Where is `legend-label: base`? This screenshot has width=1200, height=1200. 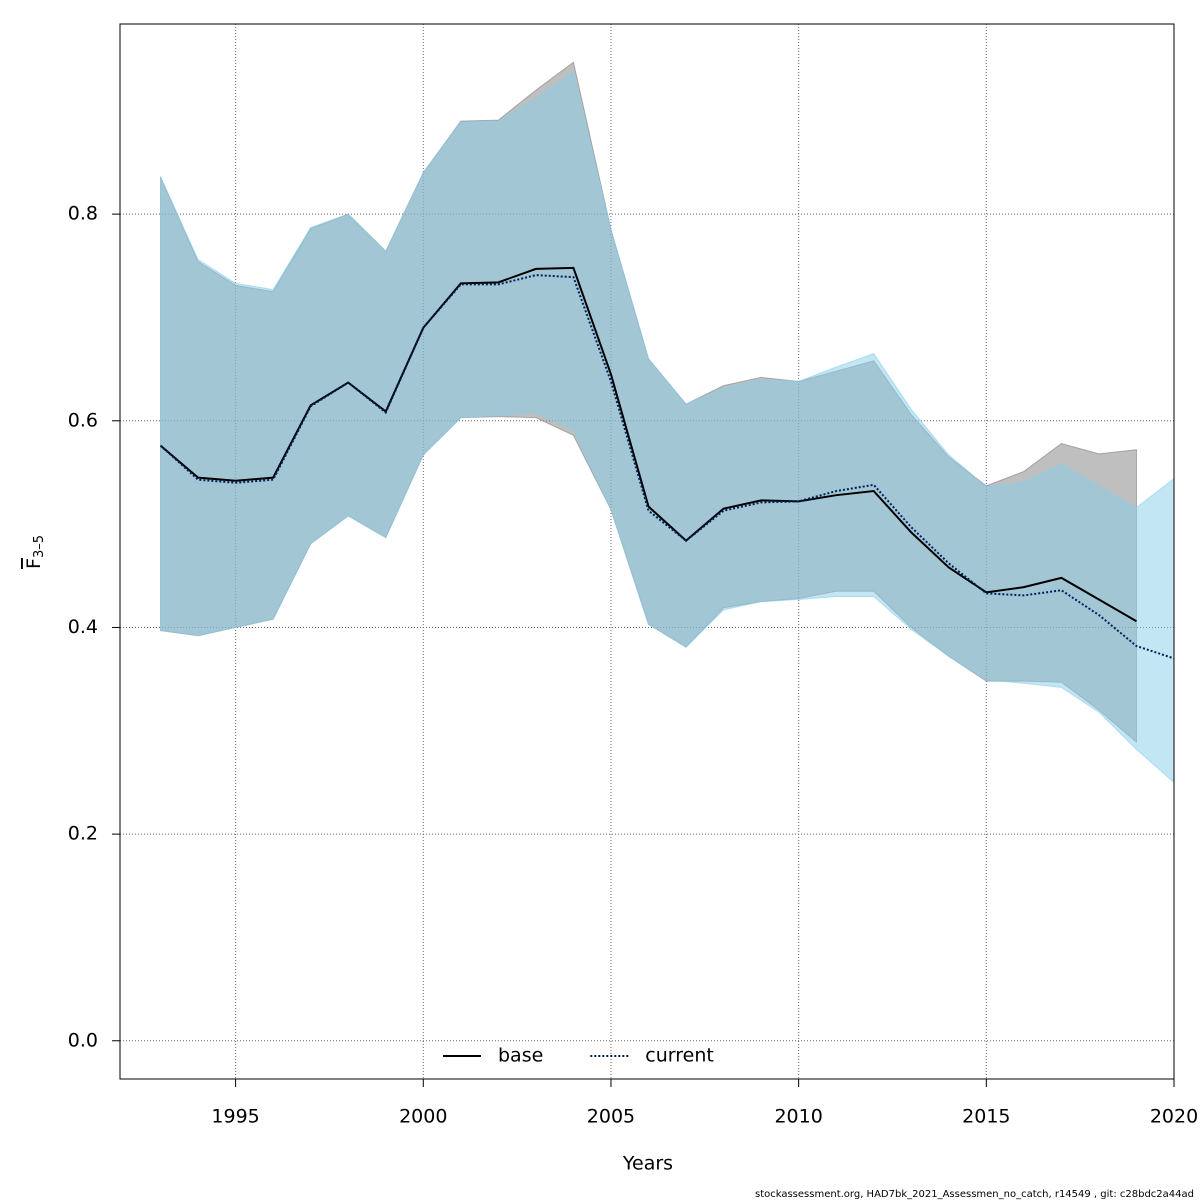 legend-label: base is located at coordinates (520, 1056).